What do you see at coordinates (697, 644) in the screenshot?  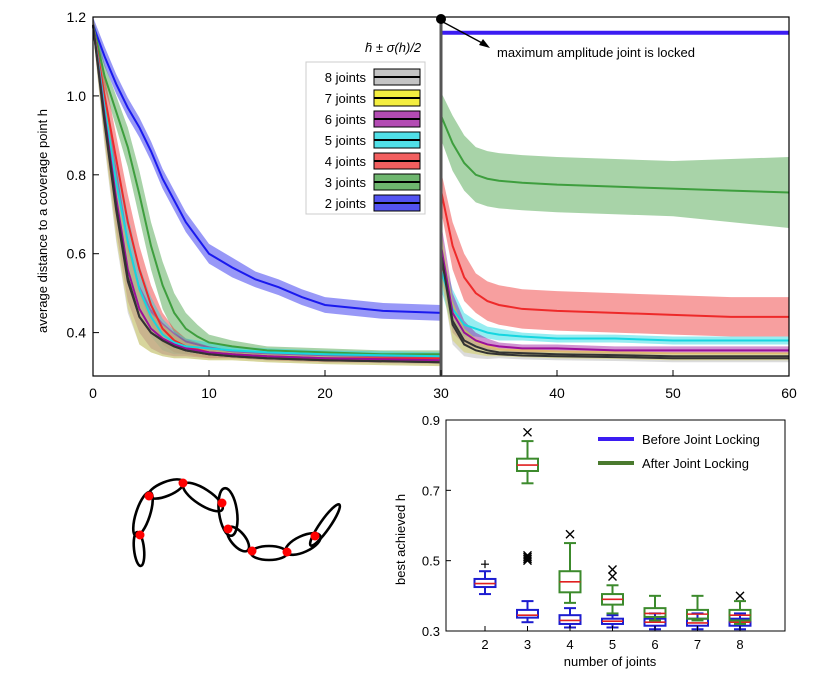 I see `bp-x-tick-label: 7` at bounding box center [697, 644].